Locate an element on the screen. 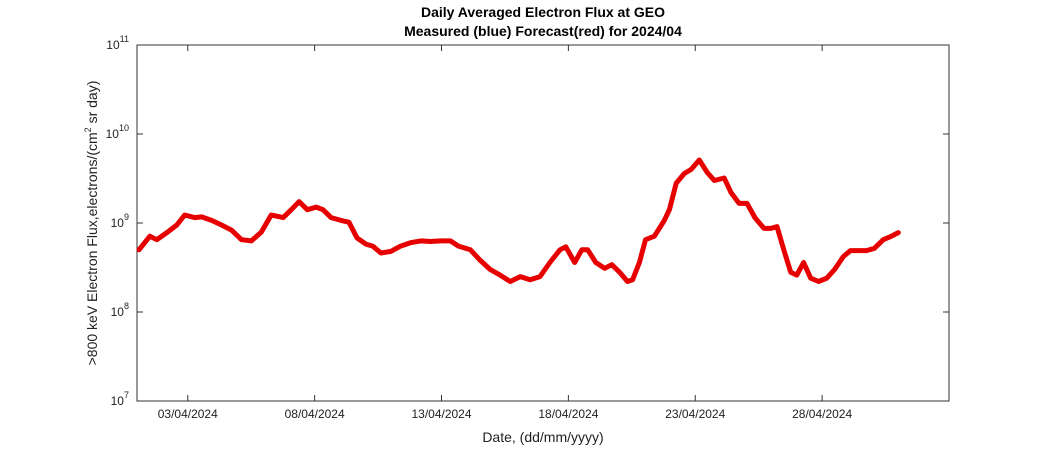 Image resolution: width=1050 pixels, height=450 pixels. y-tick-exponent: 7 is located at coordinates (126, 395).